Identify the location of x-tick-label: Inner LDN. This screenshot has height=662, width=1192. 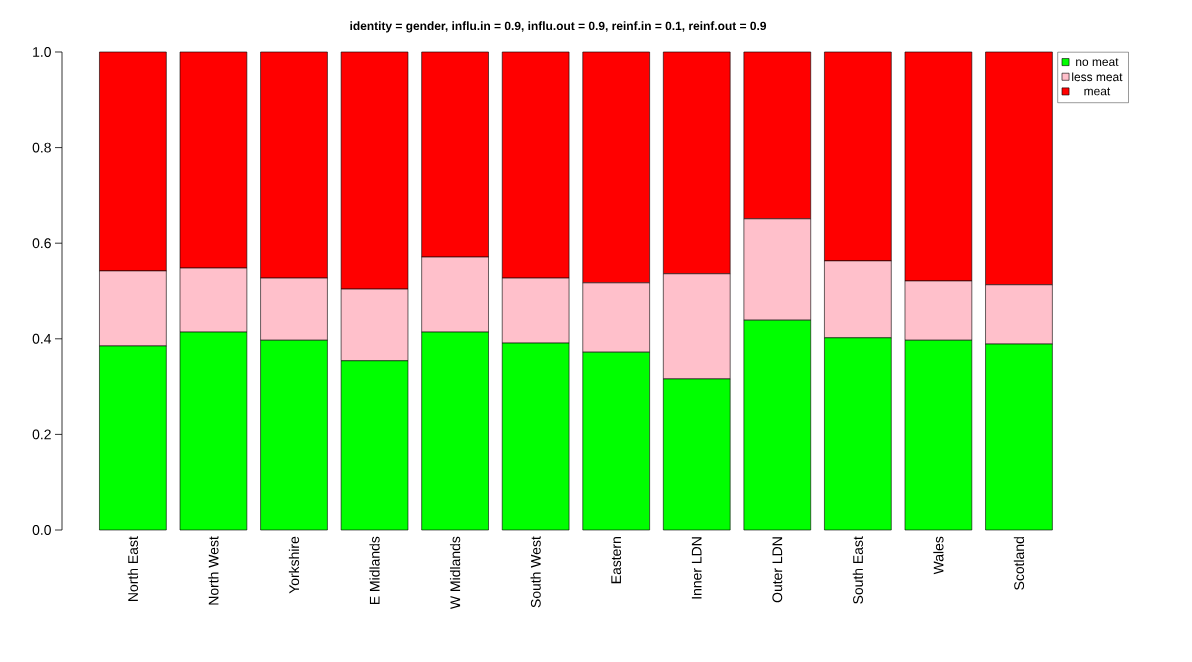
(696, 568).